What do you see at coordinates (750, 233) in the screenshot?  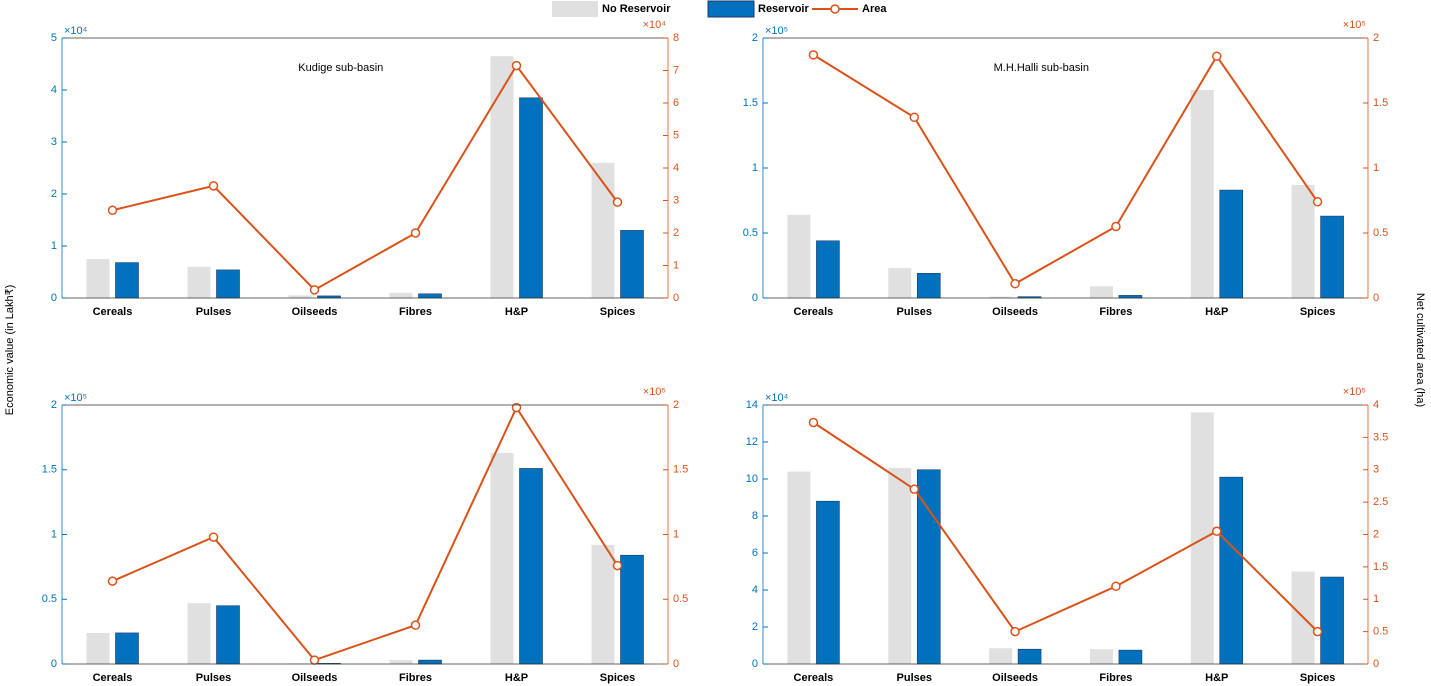 I see `y-tick-label: 0.5` at bounding box center [750, 233].